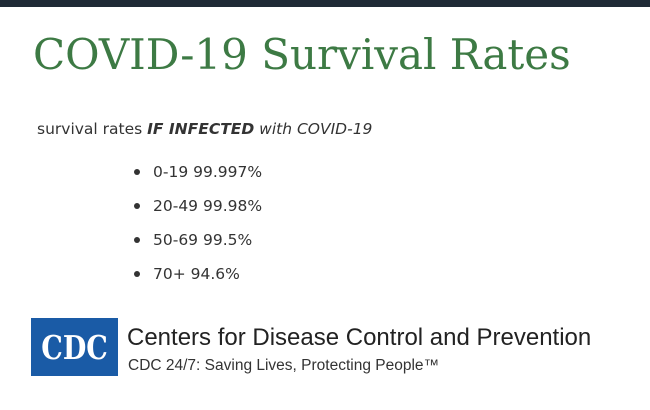  I want to click on list-item: 0-19 99.997%, so click(198, 177).